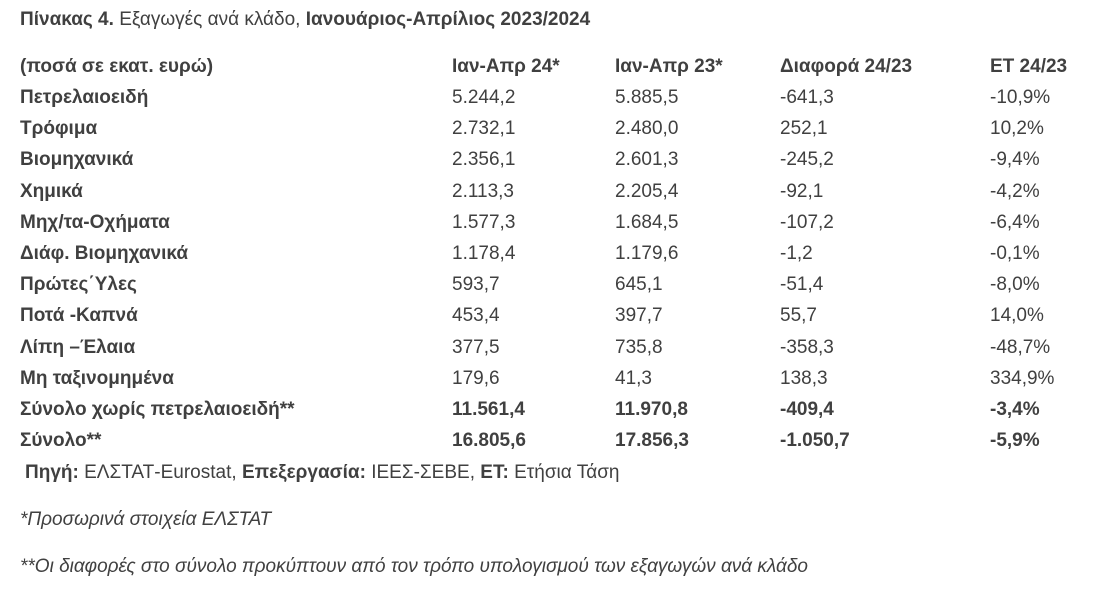 This screenshot has width=1107, height=596. I want to click on cell: -92,1, so click(802, 191).